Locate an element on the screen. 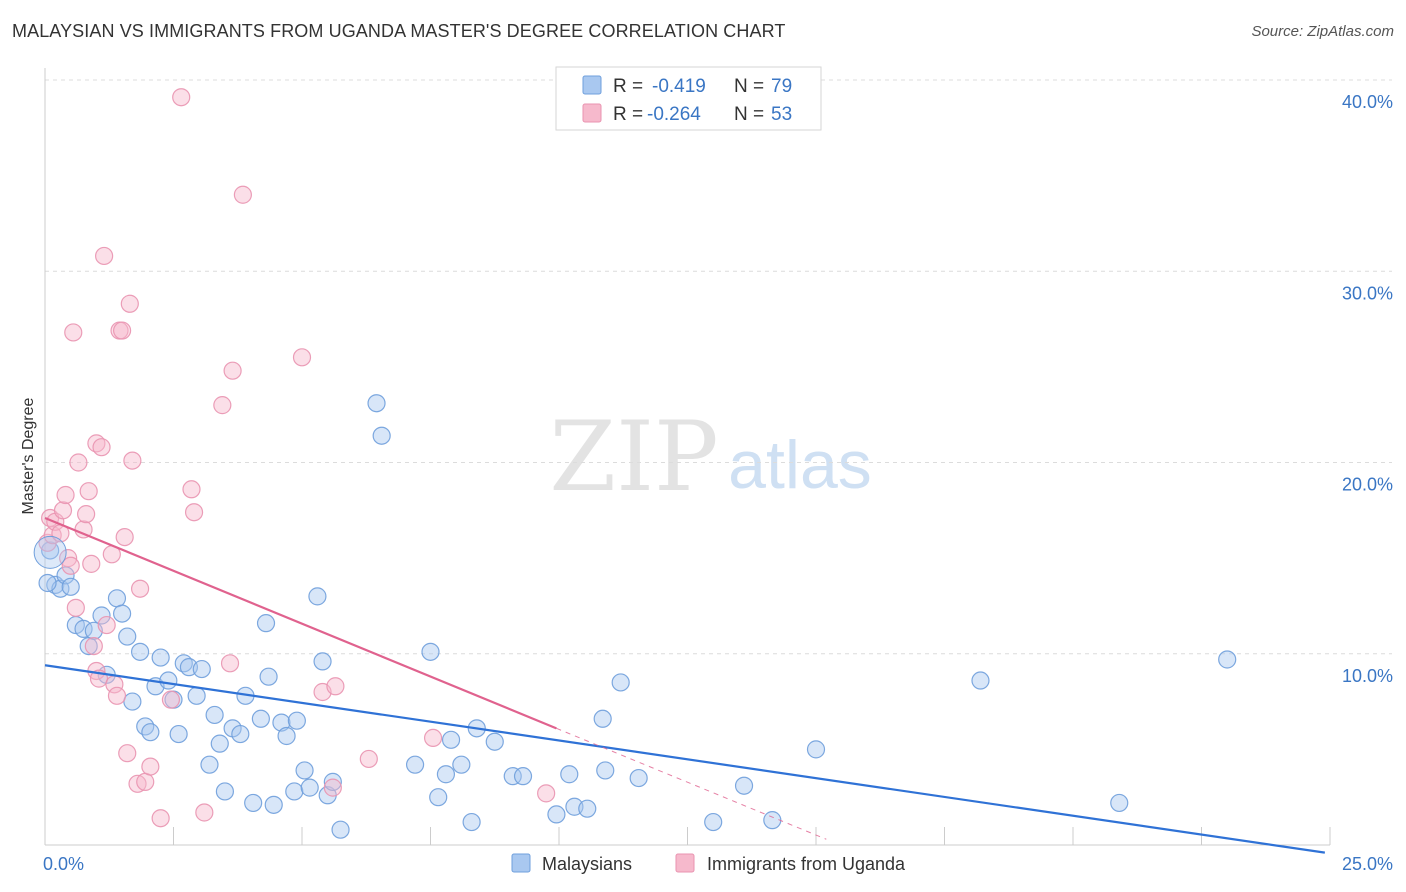  watermark: ZIP atlas is located at coordinates (710, 457).